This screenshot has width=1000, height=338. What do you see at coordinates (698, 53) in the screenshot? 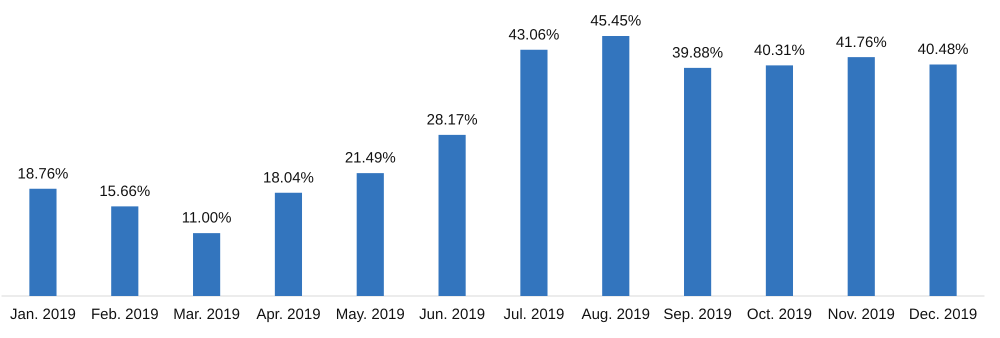
I see `data-label: 39.88%` at bounding box center [698, 53].